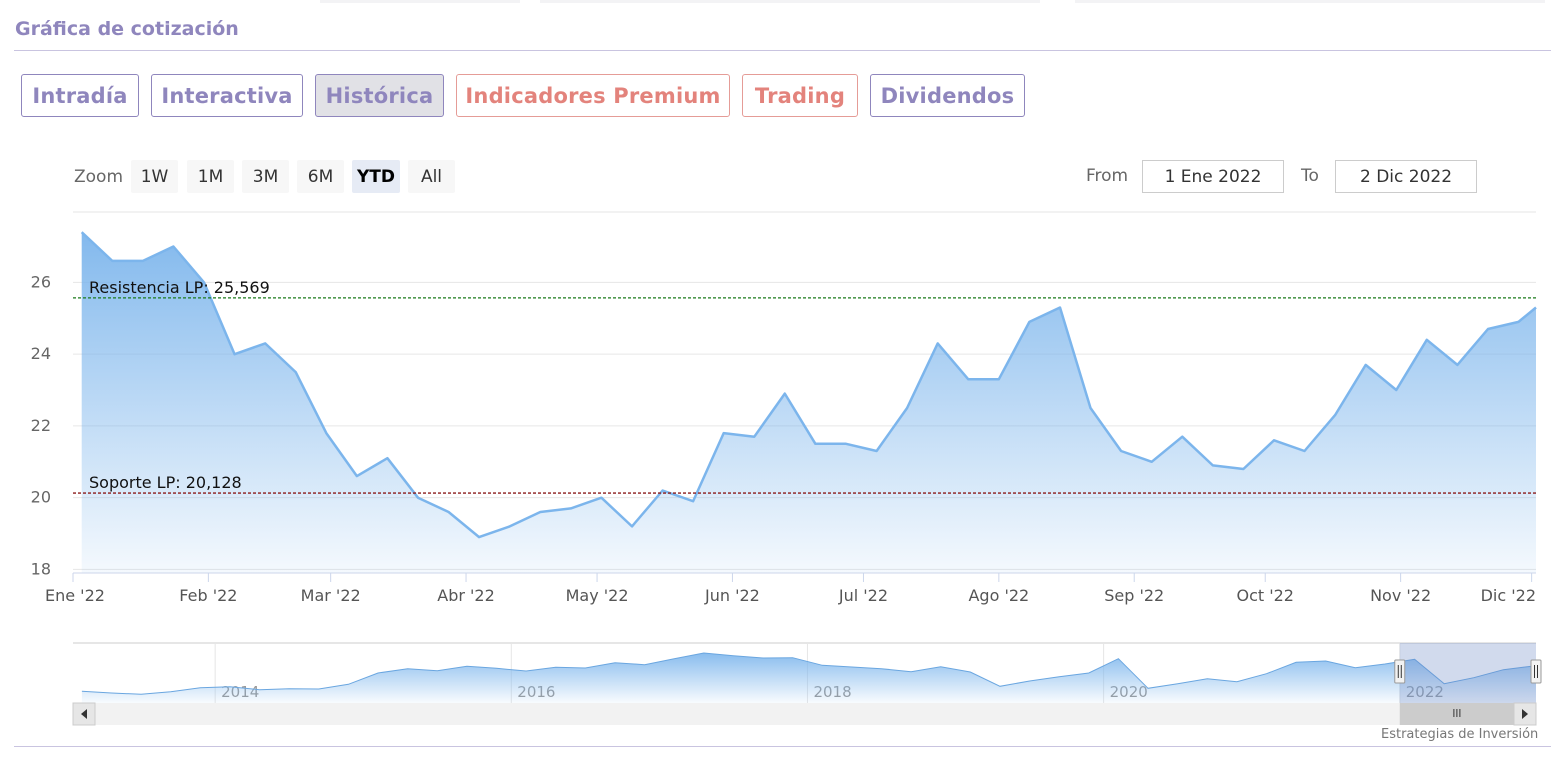 This screenshot has height=768, width=1562. I want to click on navigator-selection, so click(1467, 673).